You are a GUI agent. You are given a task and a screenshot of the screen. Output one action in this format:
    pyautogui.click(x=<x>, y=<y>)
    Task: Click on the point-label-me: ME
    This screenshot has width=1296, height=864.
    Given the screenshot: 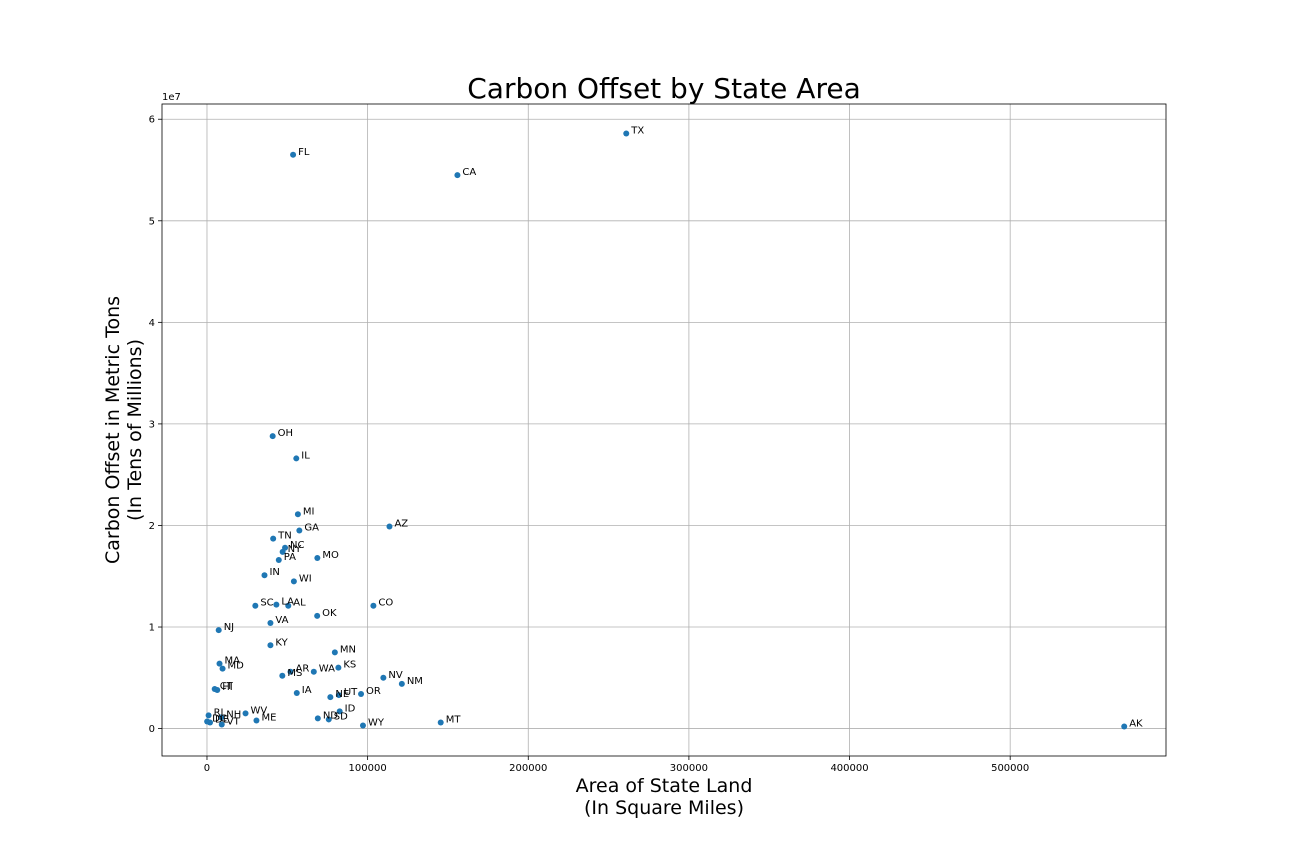 What is the action you would take?
    pyautogui.click(x=268, y=717)
    